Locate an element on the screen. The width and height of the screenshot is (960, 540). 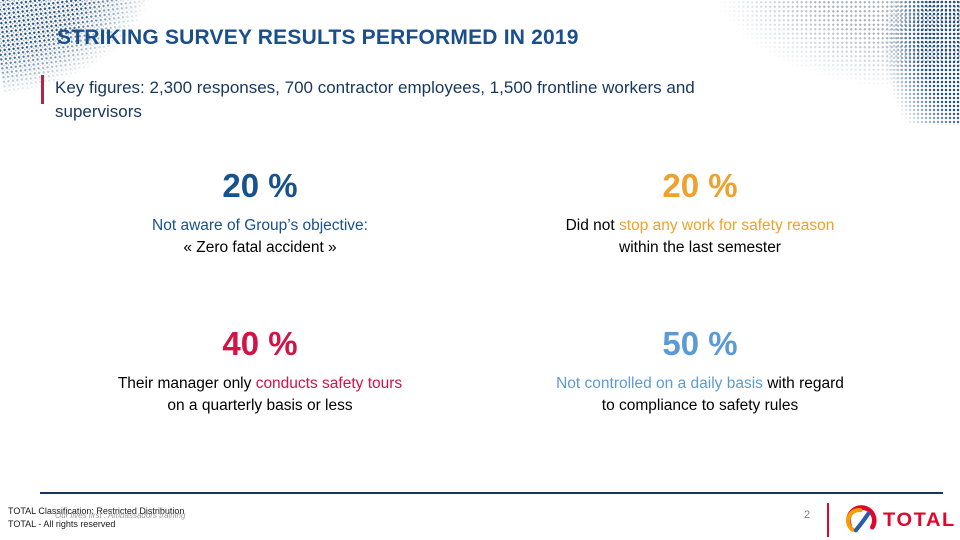
page-number-divider is located at coordinates (828, 520).